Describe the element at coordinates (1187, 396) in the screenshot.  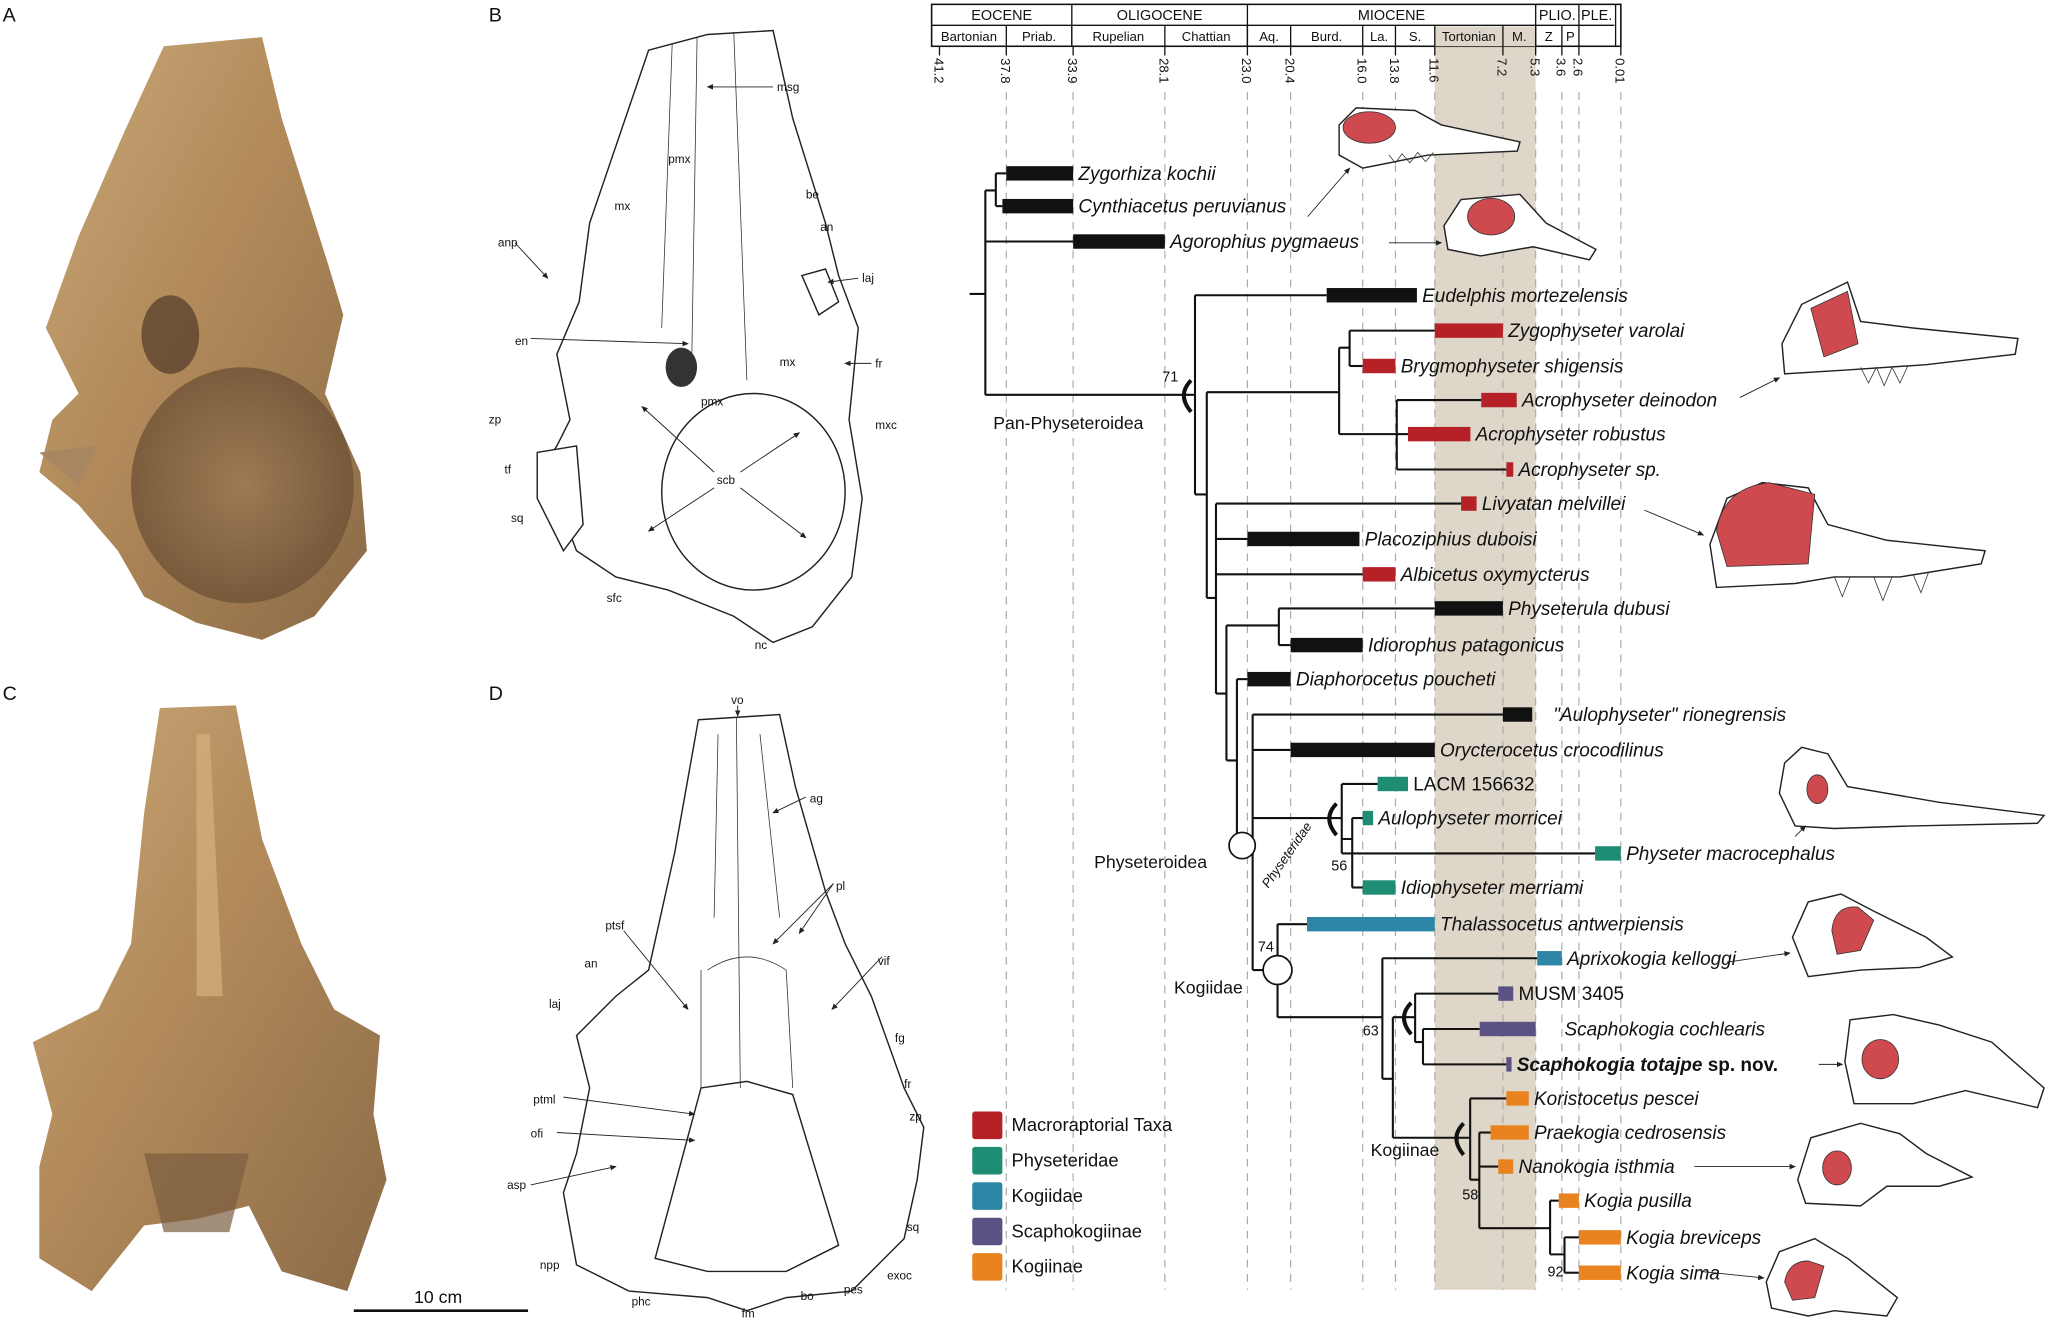
I see `bracket-pan` at that location.